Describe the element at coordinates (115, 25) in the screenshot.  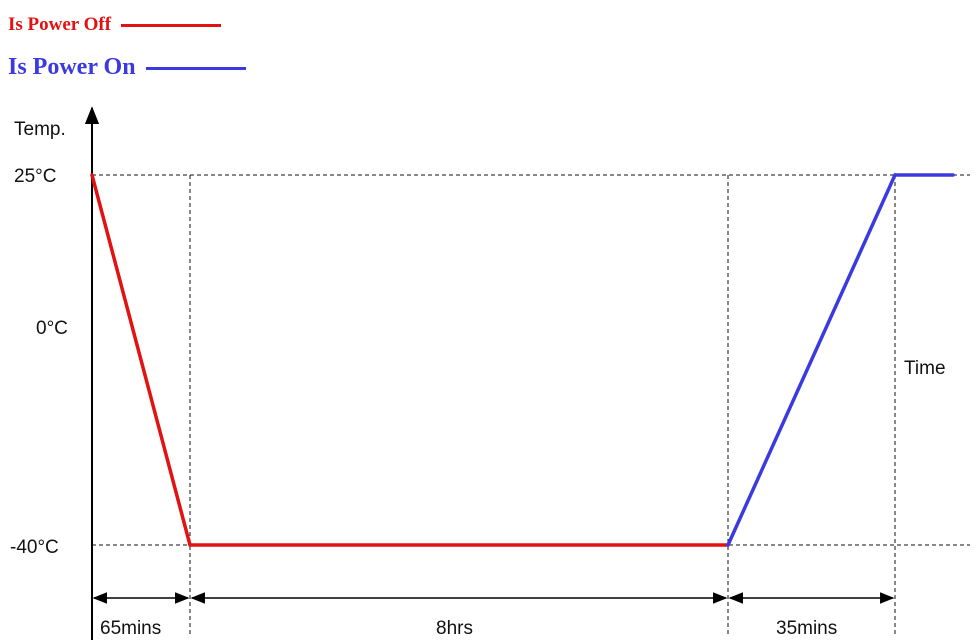
I see `legend-item-power-off: Is Power Off` at that location.